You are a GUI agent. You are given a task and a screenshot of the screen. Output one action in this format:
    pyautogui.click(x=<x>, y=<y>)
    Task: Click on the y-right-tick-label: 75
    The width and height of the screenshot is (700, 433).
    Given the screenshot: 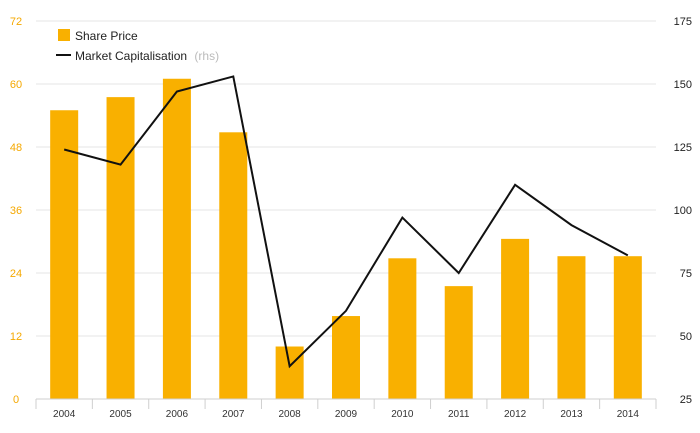 What is the action you would take?
    pyautogui.click(x=686, y=274)
    